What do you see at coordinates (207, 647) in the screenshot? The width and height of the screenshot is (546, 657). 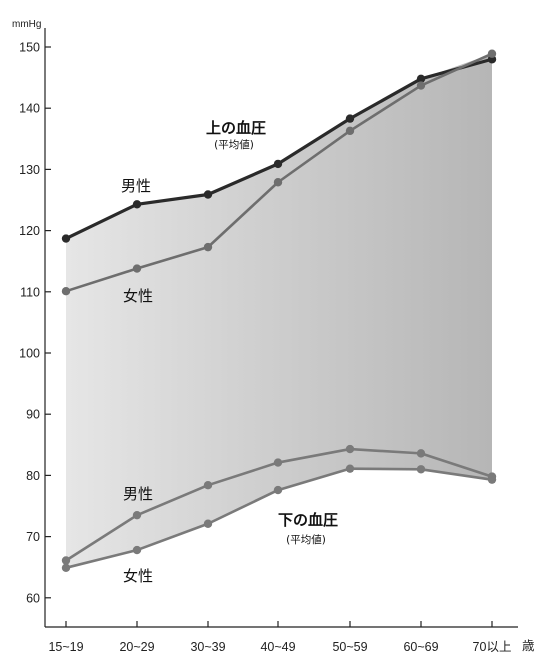 I see `x-tick-label: 30~39` at bounding box center [207, 647].